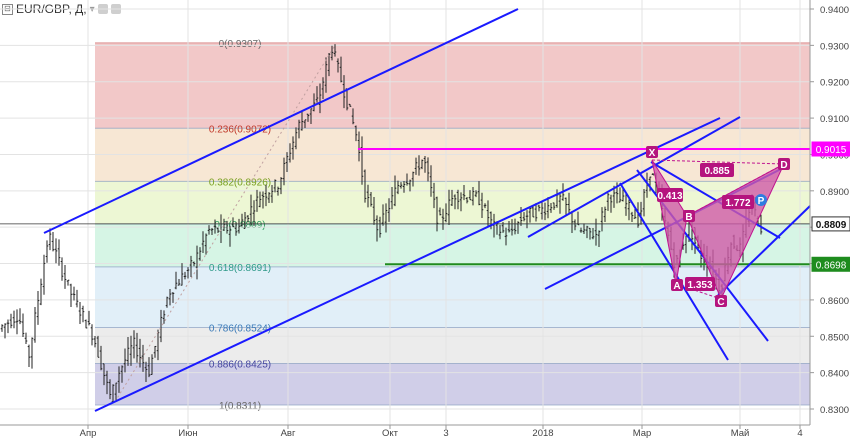 This screenshot has width=850, height=438. Describe the element at coordinates (834, 337) in the screenshot. I see `price-axis-label: 0.8500` at that location.